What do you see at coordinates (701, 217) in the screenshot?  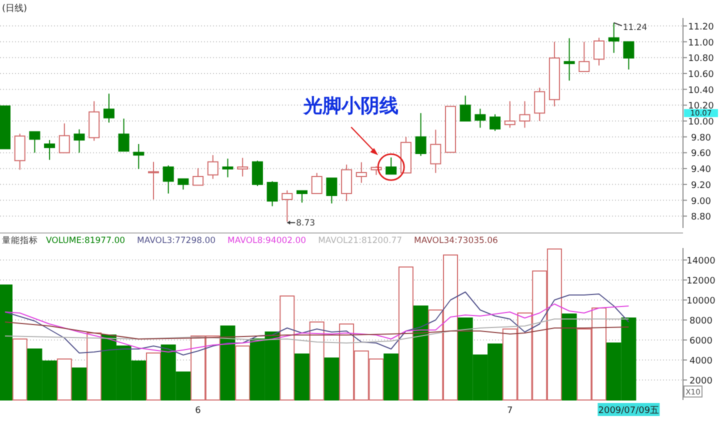 I see `y-tick-label: 8.80` at bounding box center [701, 217].